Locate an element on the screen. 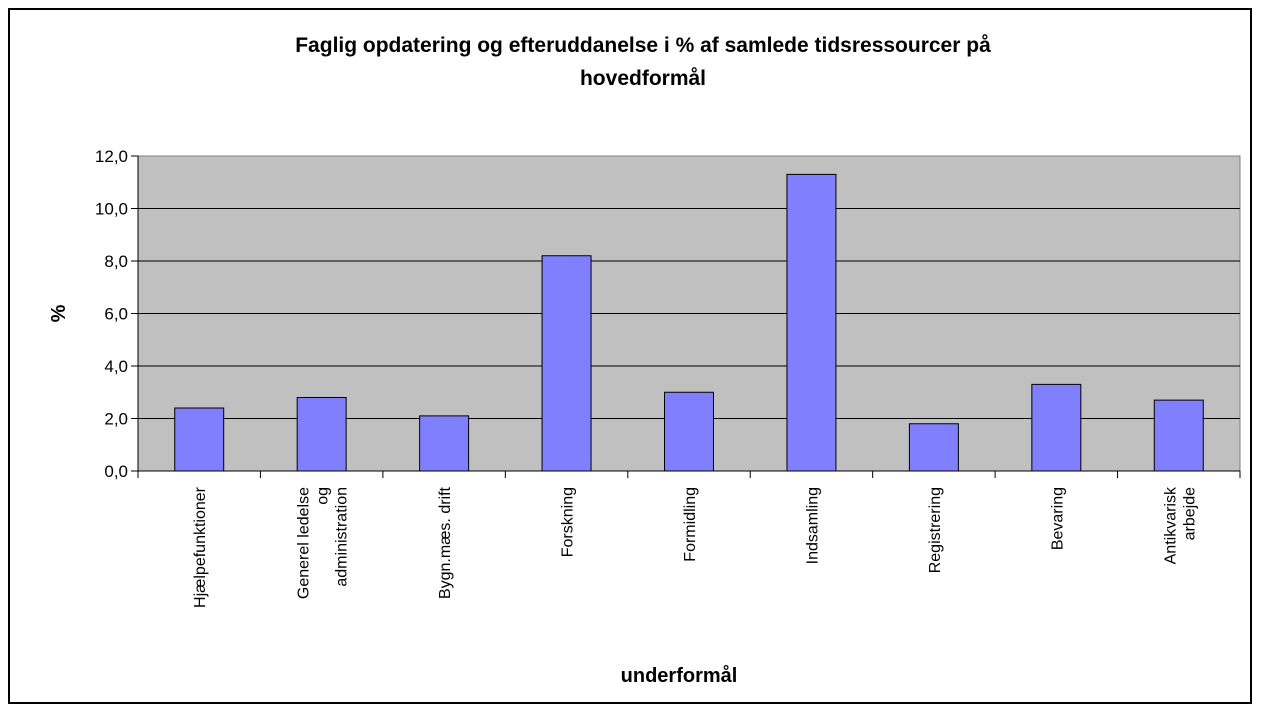 This screenshot has width=1262, height=711. x-tick-label: Formidling is located at coordinates (690, 524).